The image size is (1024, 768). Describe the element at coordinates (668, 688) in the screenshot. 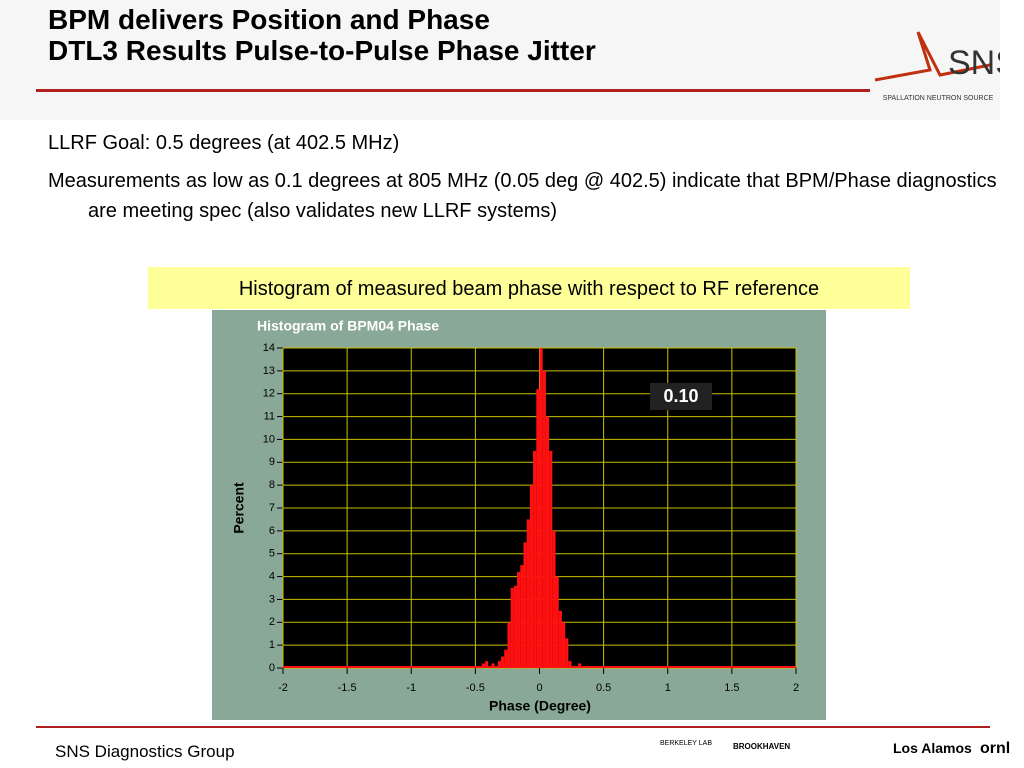

I see `x-tick-label: 1` at that location.